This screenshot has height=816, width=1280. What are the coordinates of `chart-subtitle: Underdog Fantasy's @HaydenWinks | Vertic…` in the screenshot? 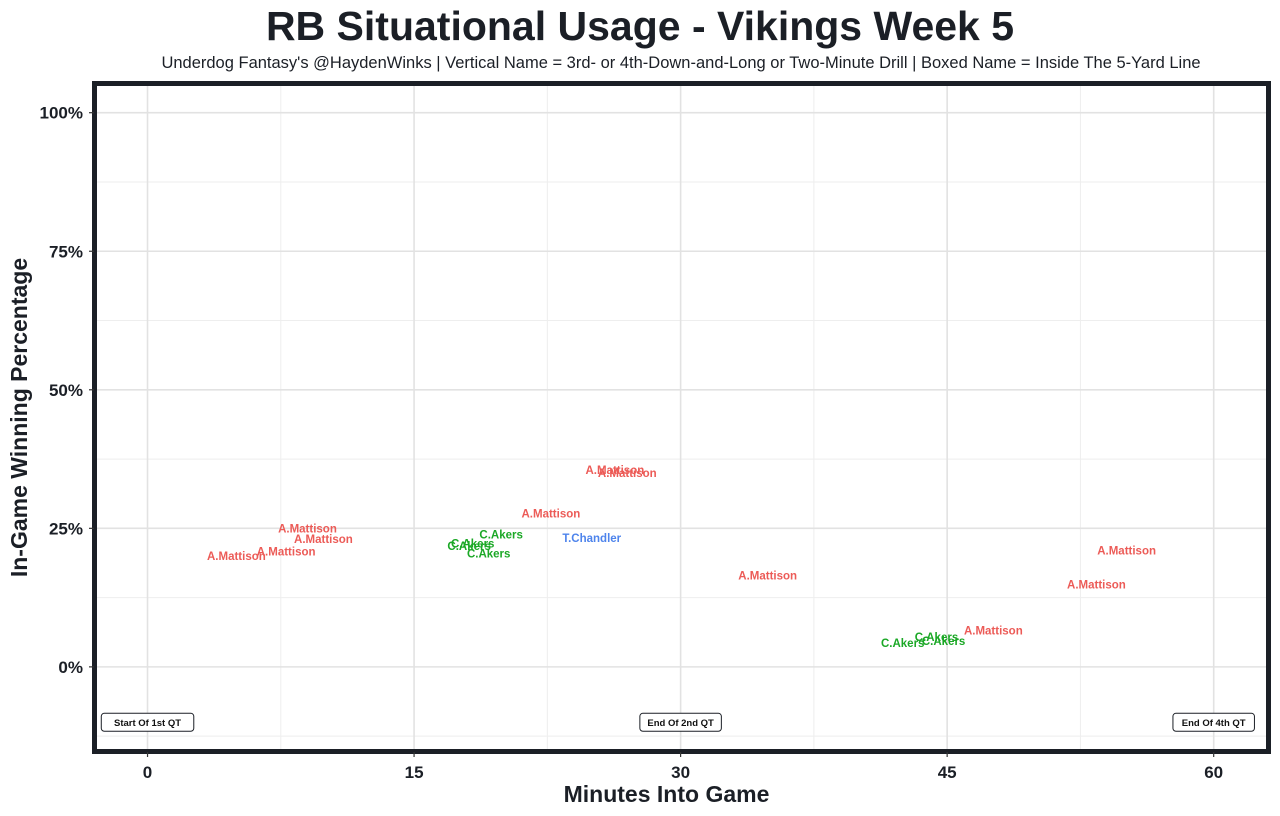 It's located at (681, 63).